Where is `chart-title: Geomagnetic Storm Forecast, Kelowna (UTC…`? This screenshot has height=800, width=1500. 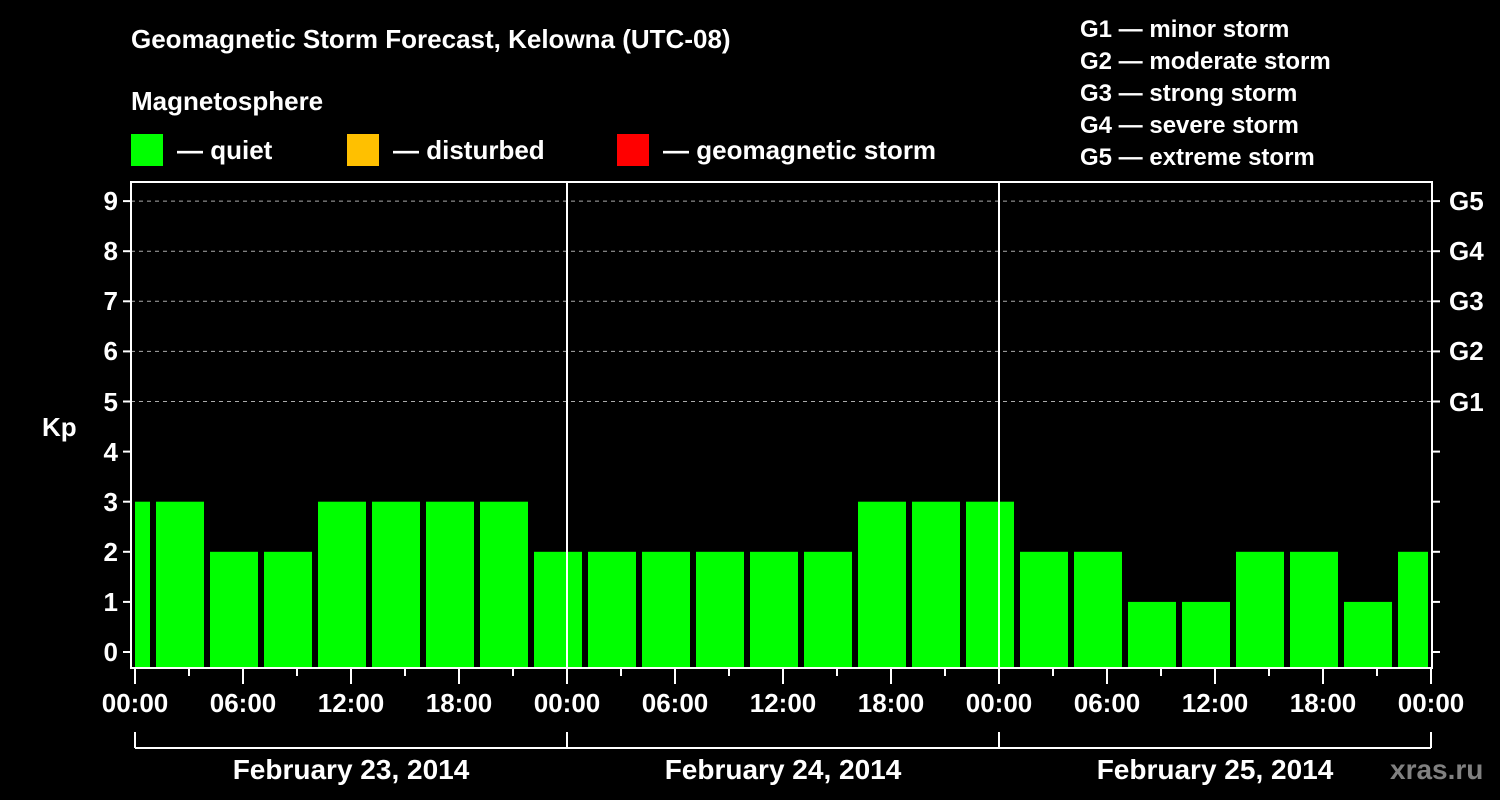
chart-title: Geomagnetic Storm Forecast, Kelowna (UTC… is located at coordinates (431, 39).